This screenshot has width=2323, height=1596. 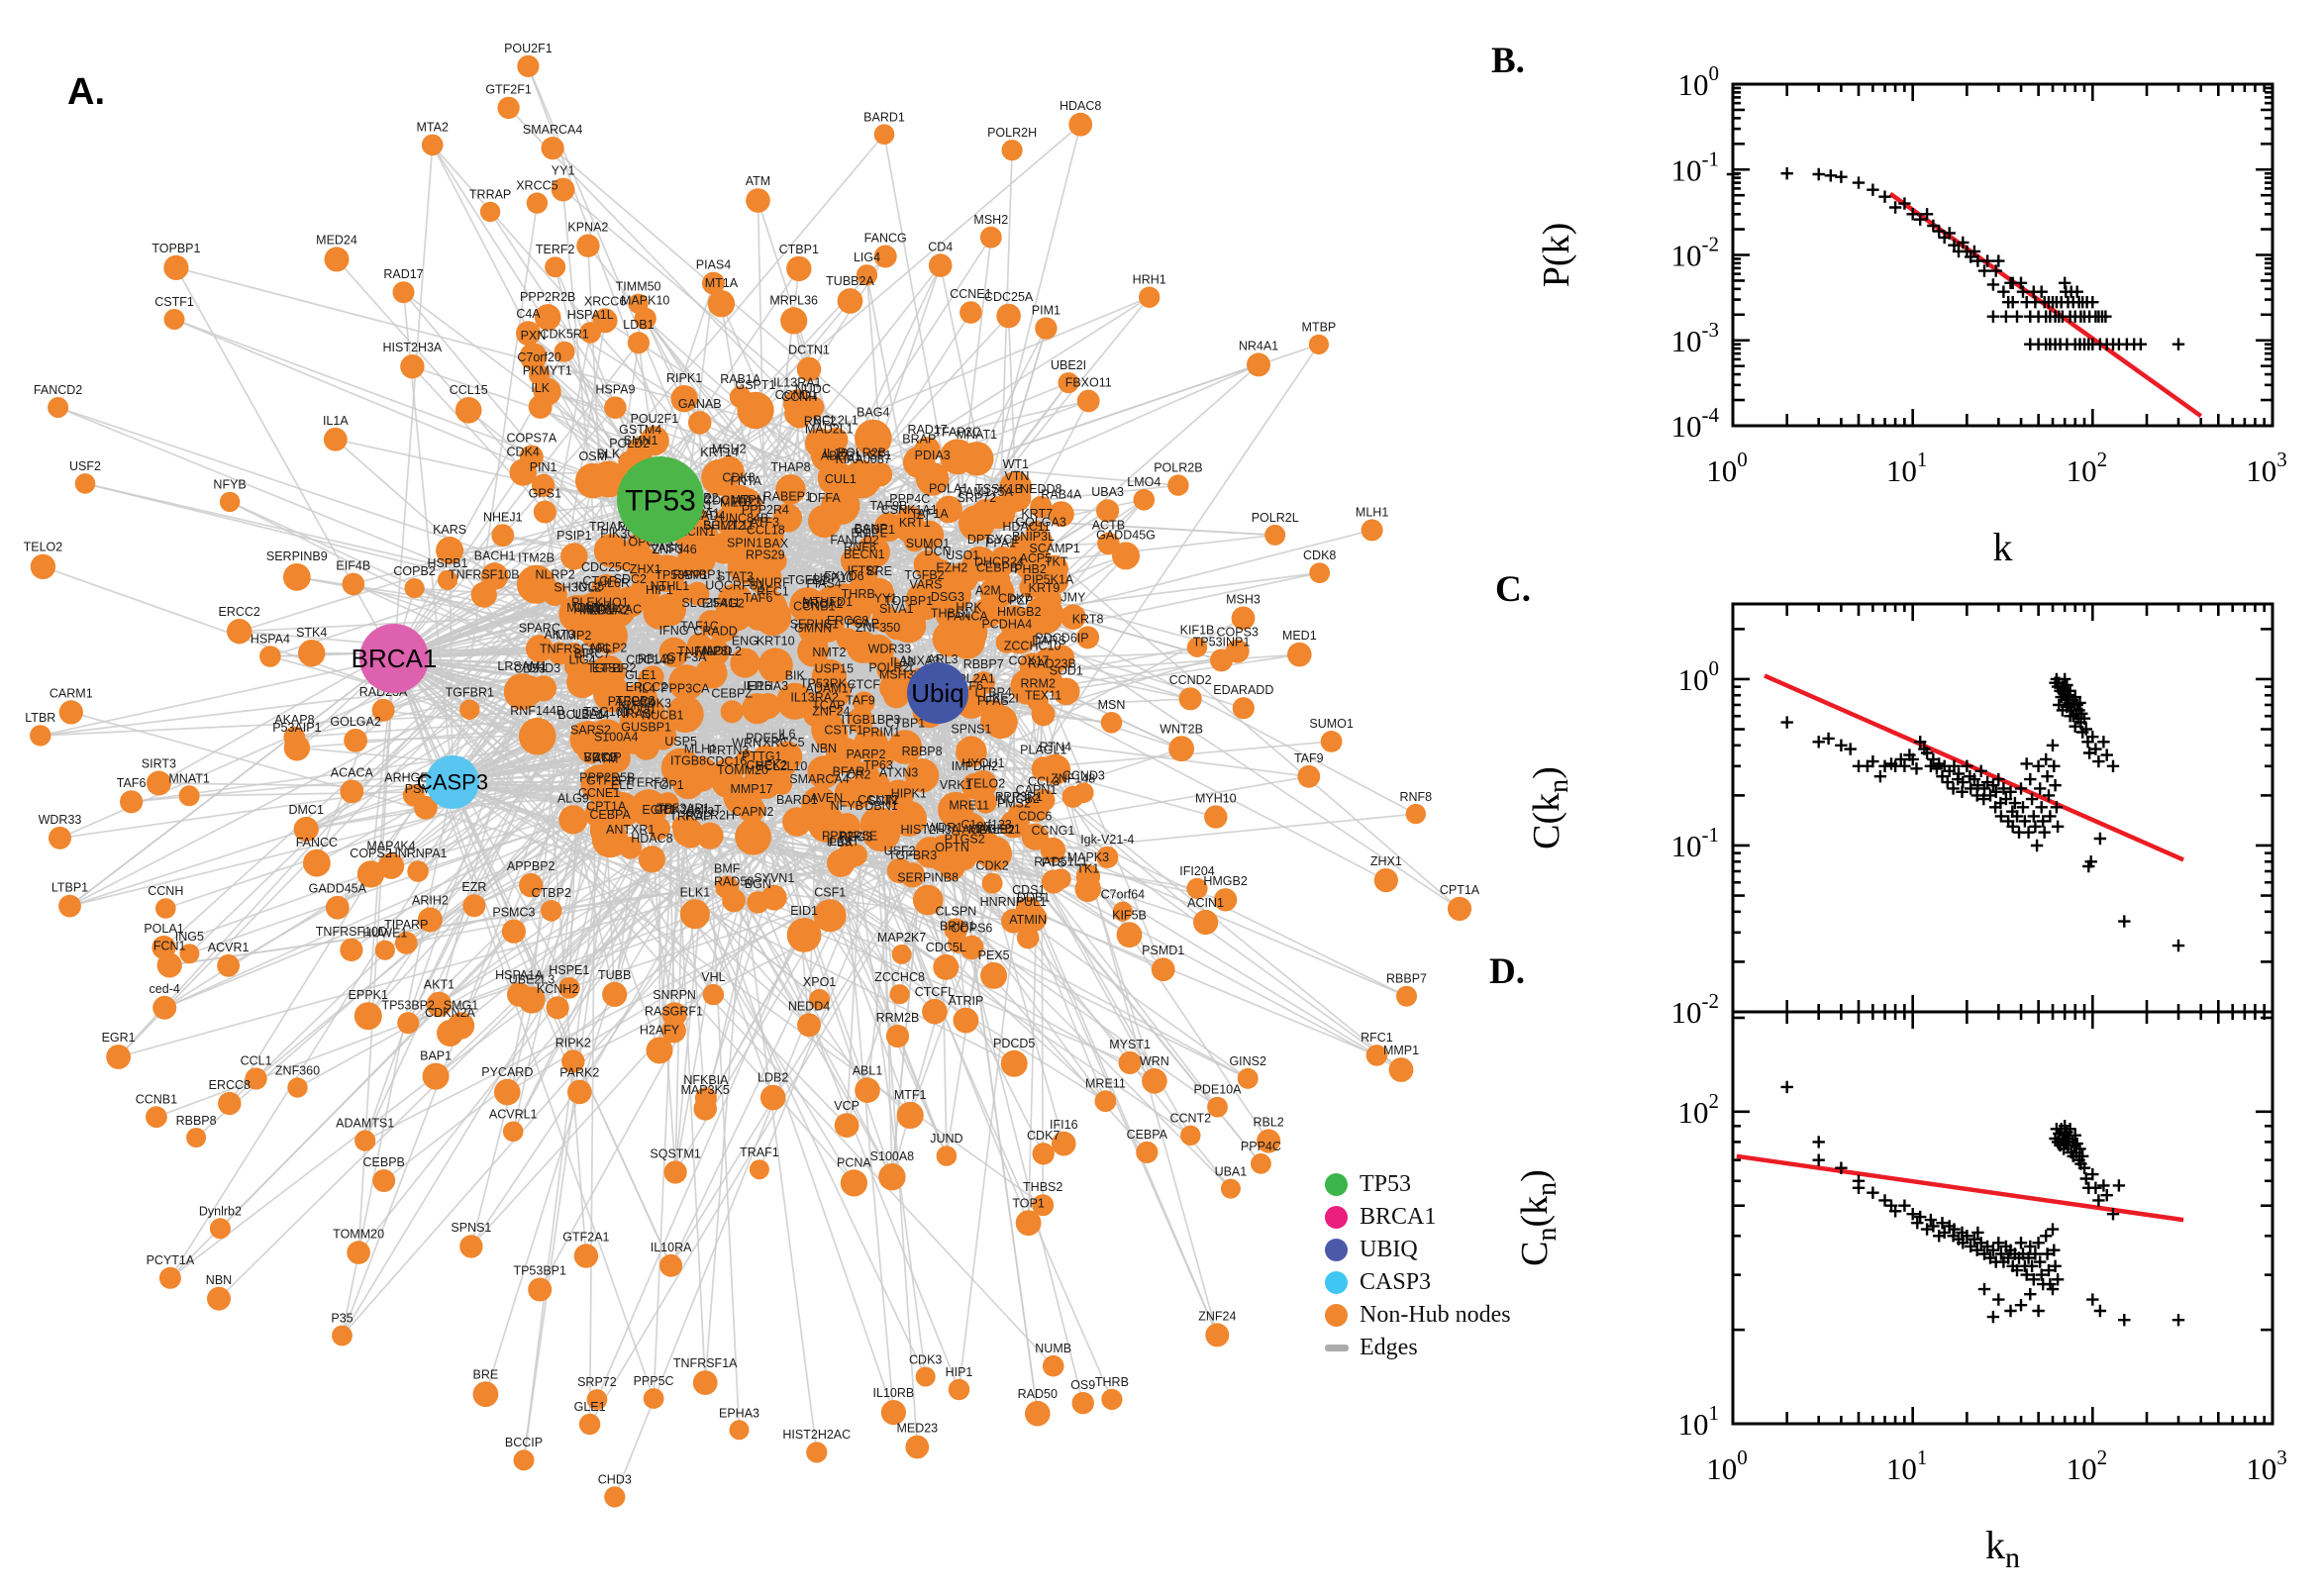 What do you see at coordinates (997, 568) in the screenshot?
I see `network-node-label: CEBPB` at bounding box center [997, 568].